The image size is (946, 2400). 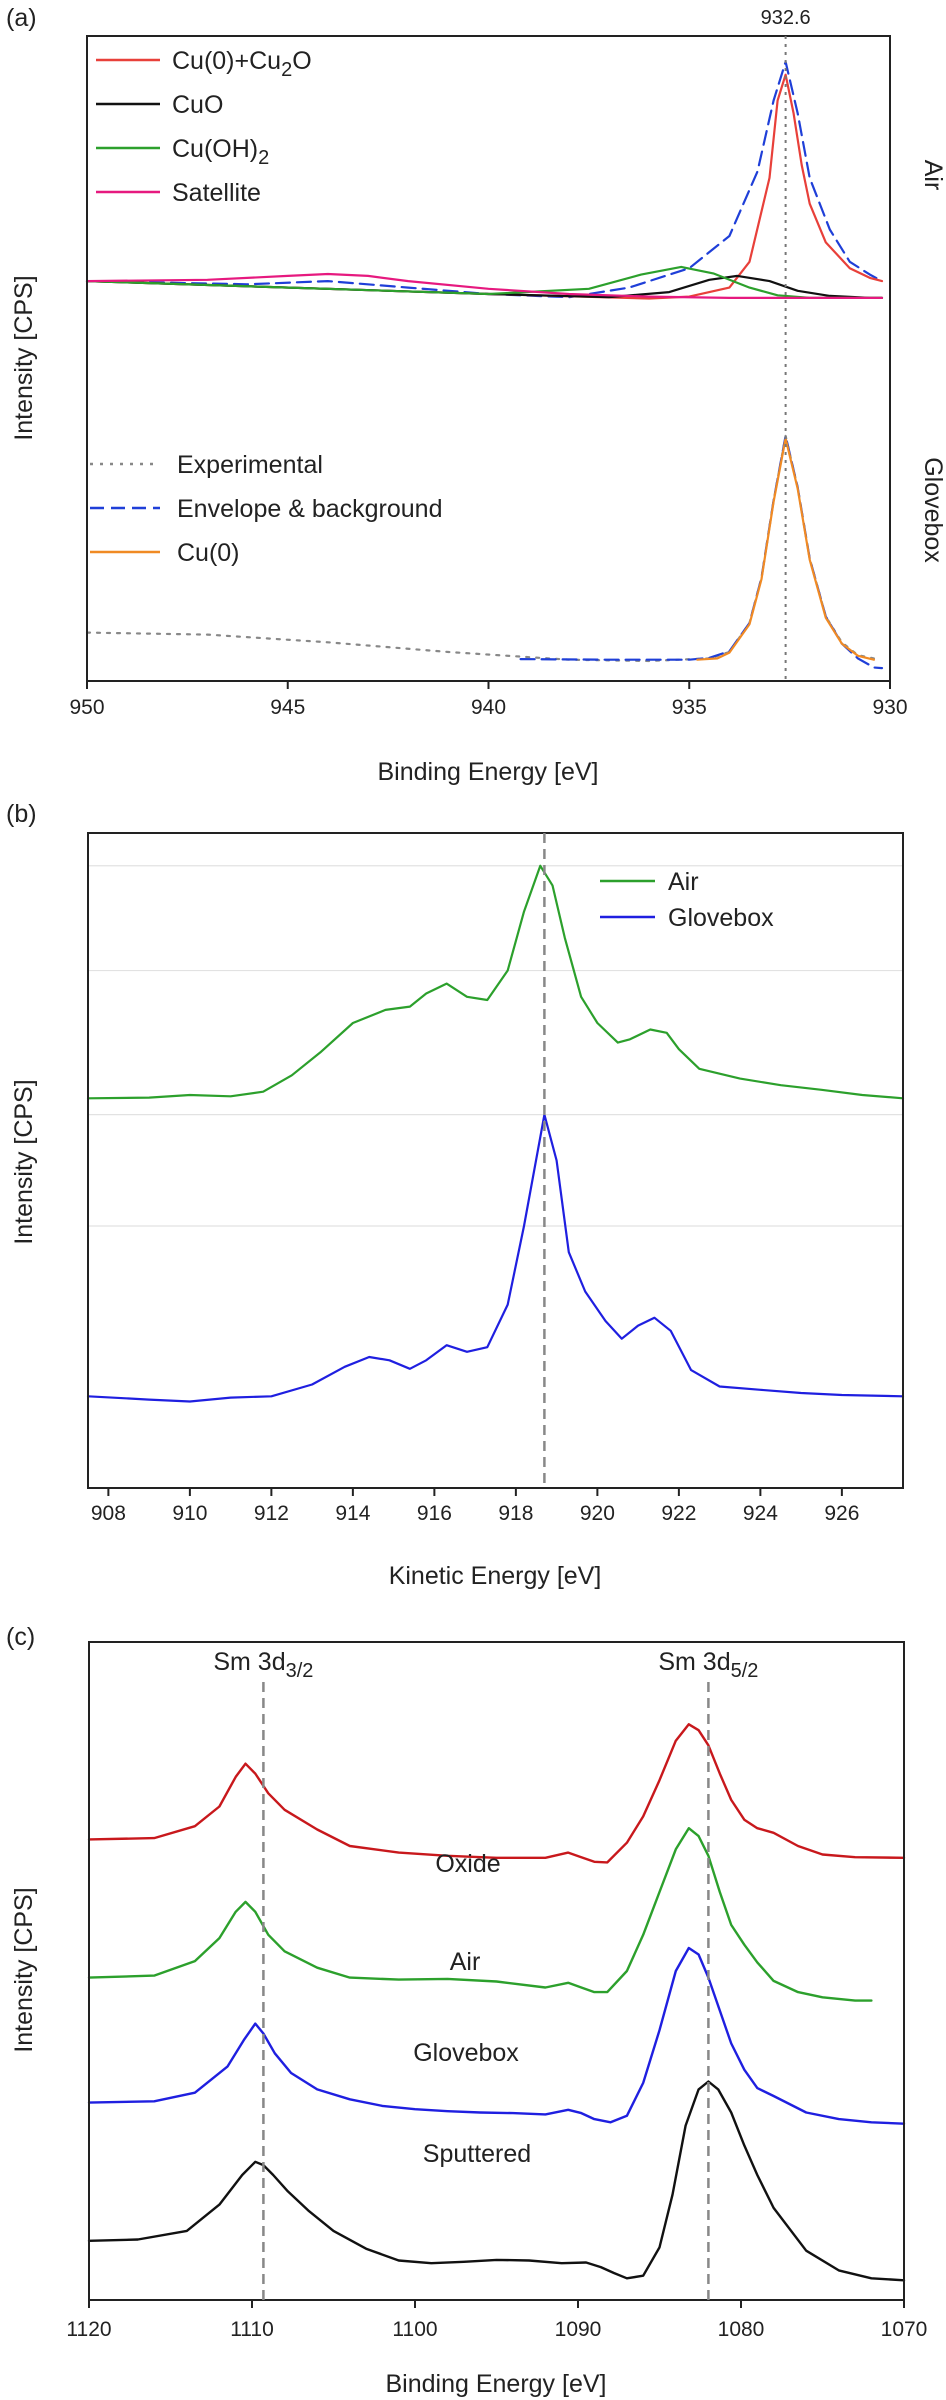 What do you see at coordinates (496, 1793) in the screenshot?
I see `panel-c-series-oxide` at bounding box center [496, 1793].